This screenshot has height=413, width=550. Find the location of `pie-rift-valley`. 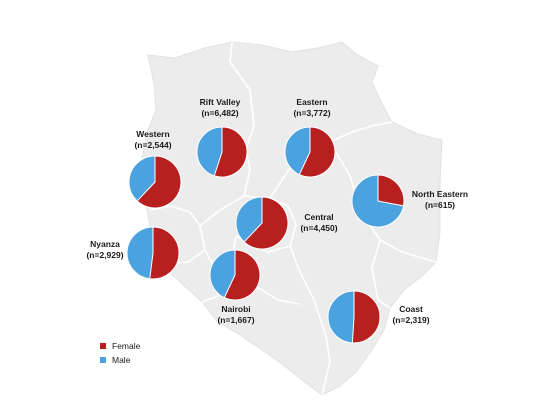

pie-rift-valley is located at coordinates (222, 152).